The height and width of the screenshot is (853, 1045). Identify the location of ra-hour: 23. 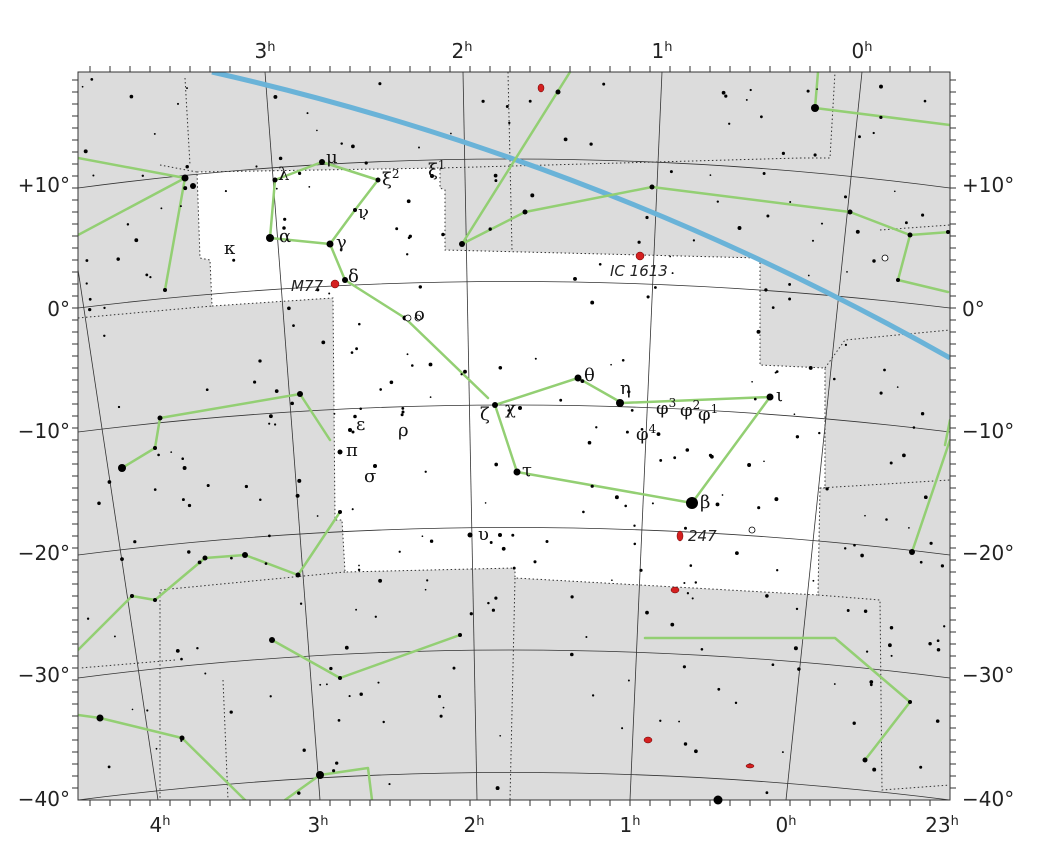
(937, 825).